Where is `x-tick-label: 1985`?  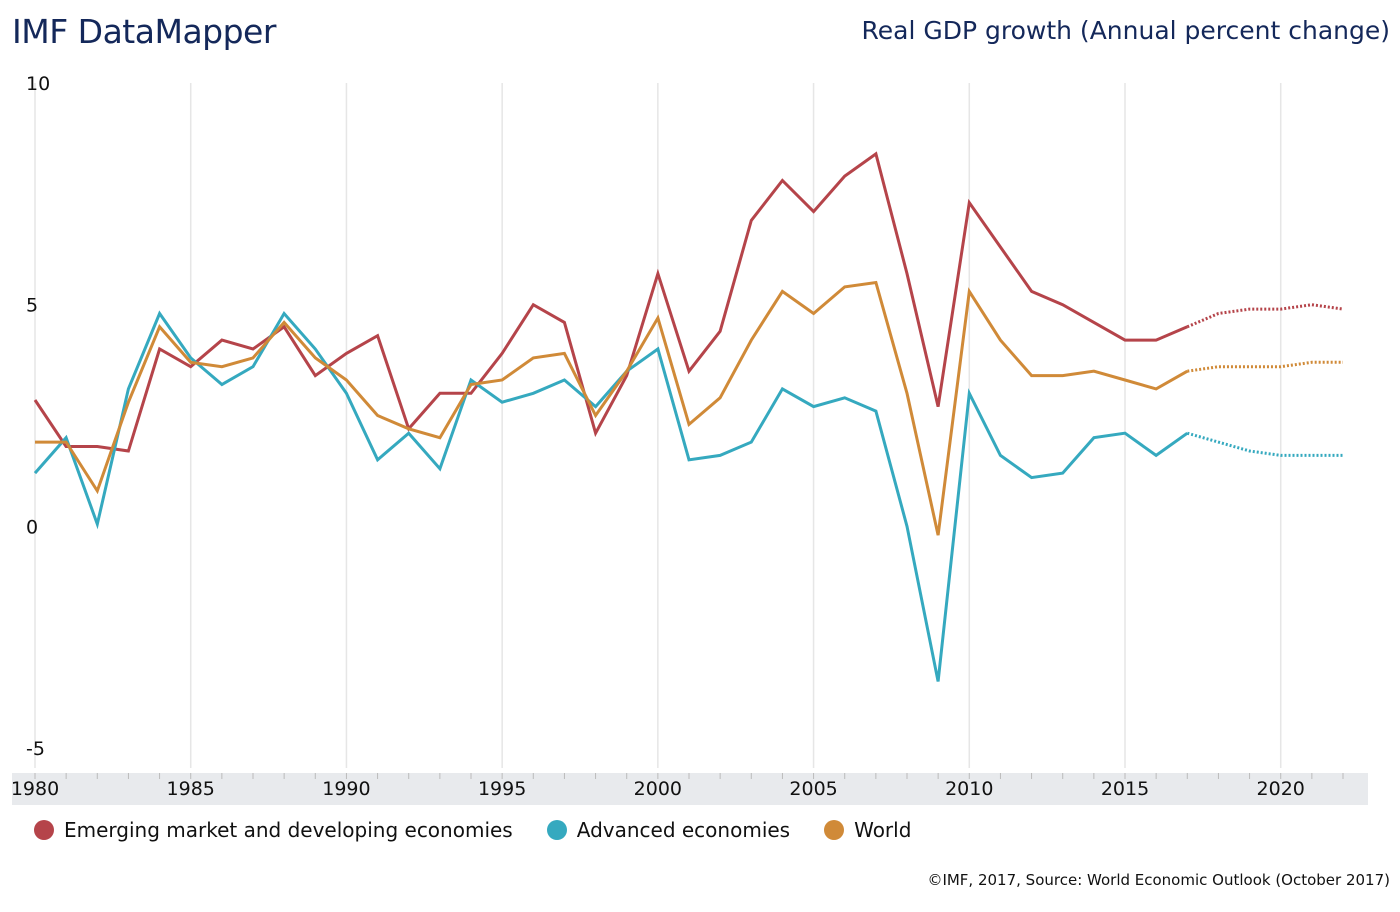 x-tick-label: 1985 is located at coordinates (191, 789).